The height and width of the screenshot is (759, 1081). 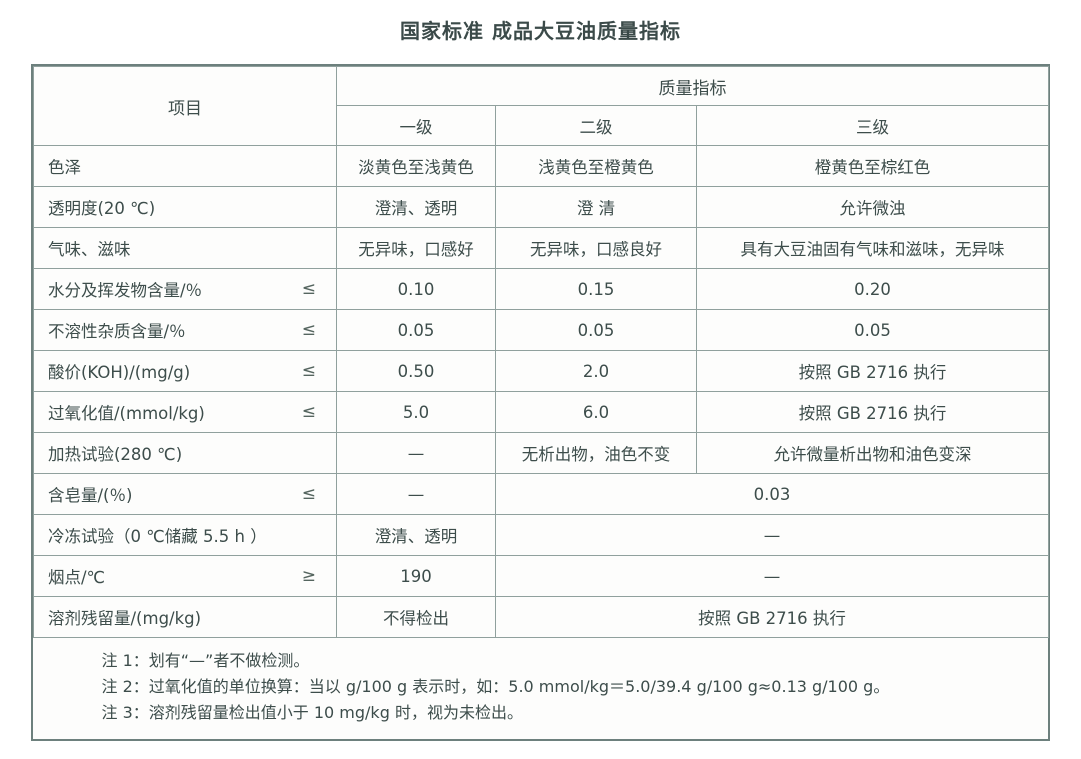 What do you see at coordinates (89, 249) in the screenshot?
I see `row-item-label: 气味、滋味` at bounding box center [89, 249].